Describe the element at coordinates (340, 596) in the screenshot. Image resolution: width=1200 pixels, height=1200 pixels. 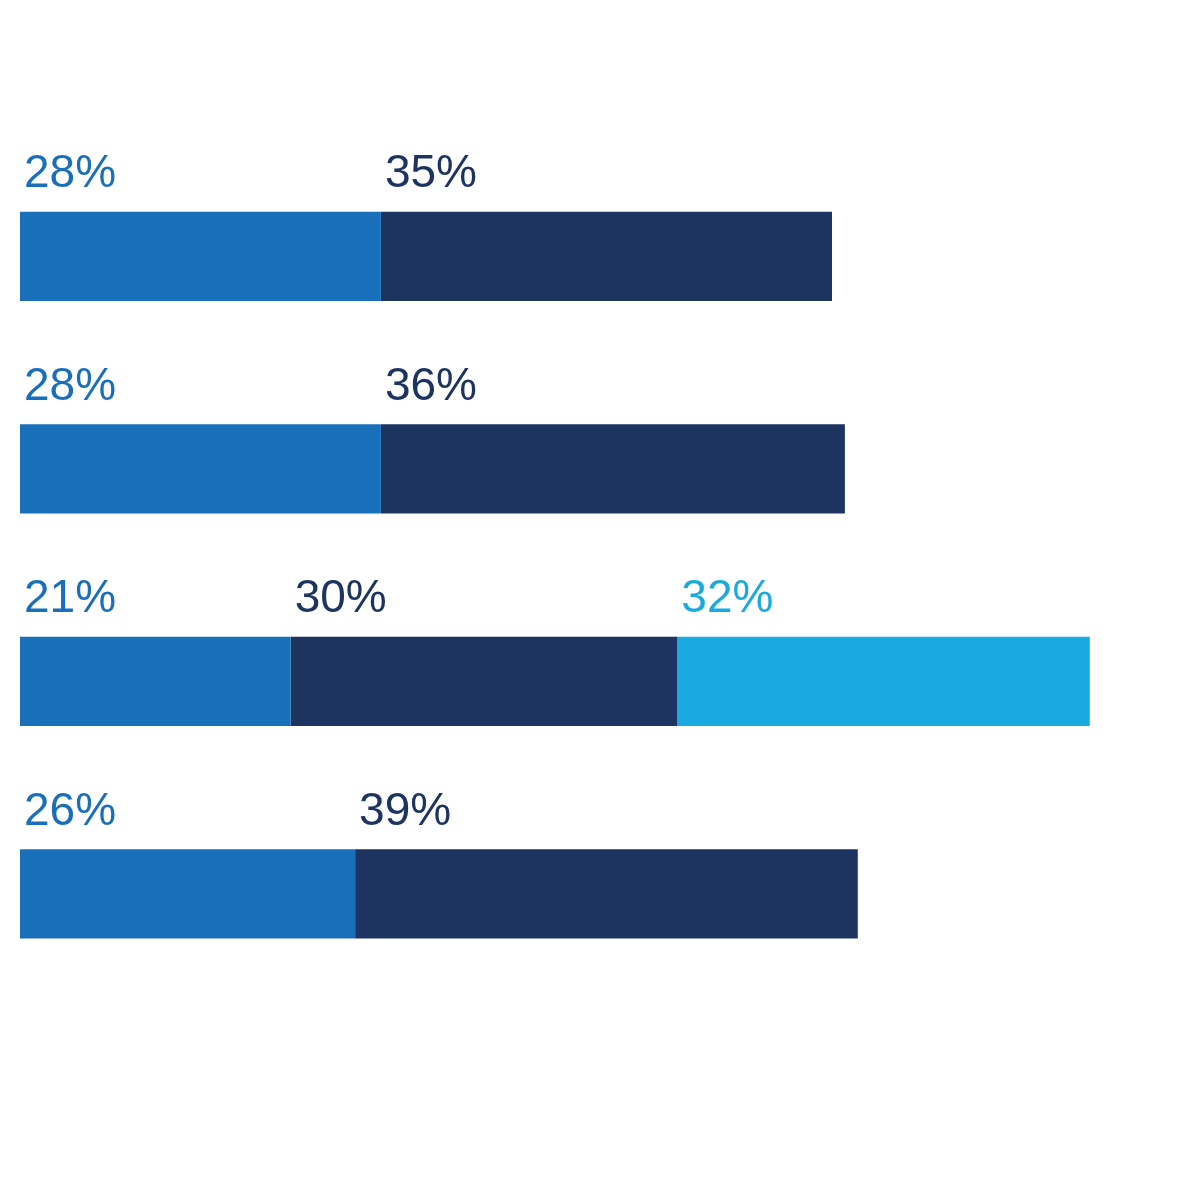
I see `data-label: 30%` at that location.